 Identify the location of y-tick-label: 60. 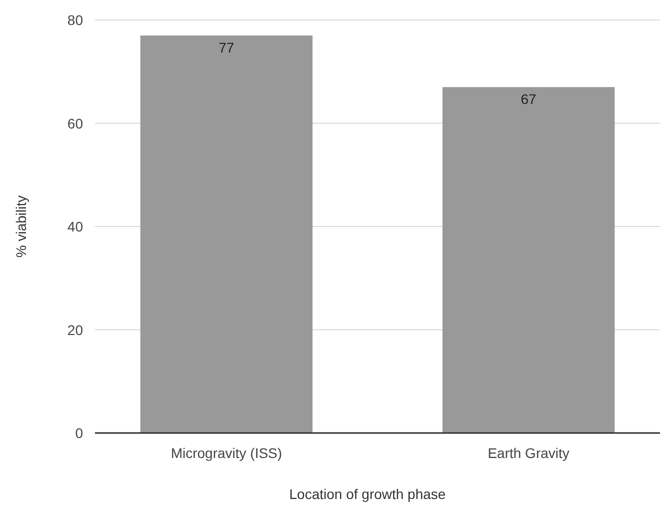
(75, 123).